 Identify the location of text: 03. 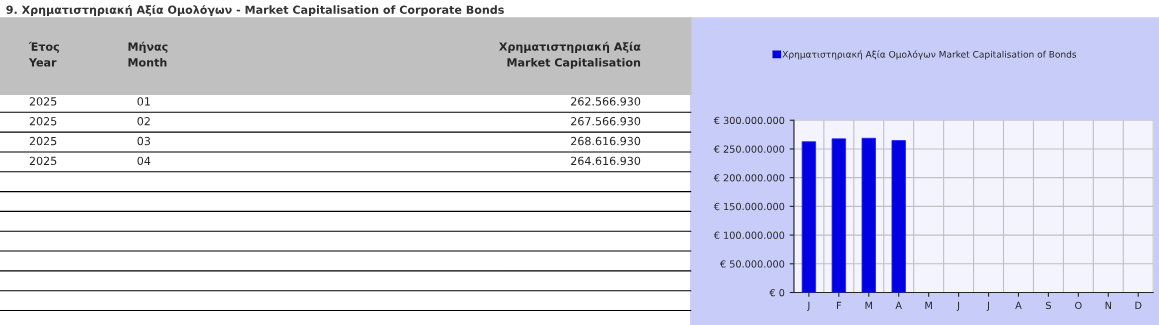
(144, 141).